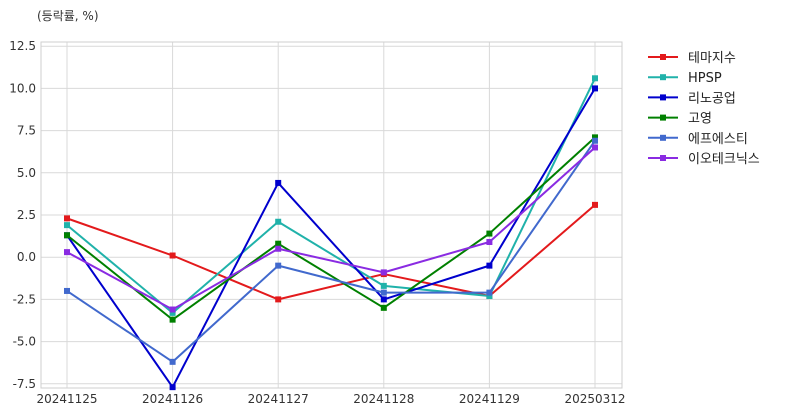  What do you see at coordinates (705, 78) in the screenshot?
I see `legend-label: HPSP` at bounding box center [705, 78].